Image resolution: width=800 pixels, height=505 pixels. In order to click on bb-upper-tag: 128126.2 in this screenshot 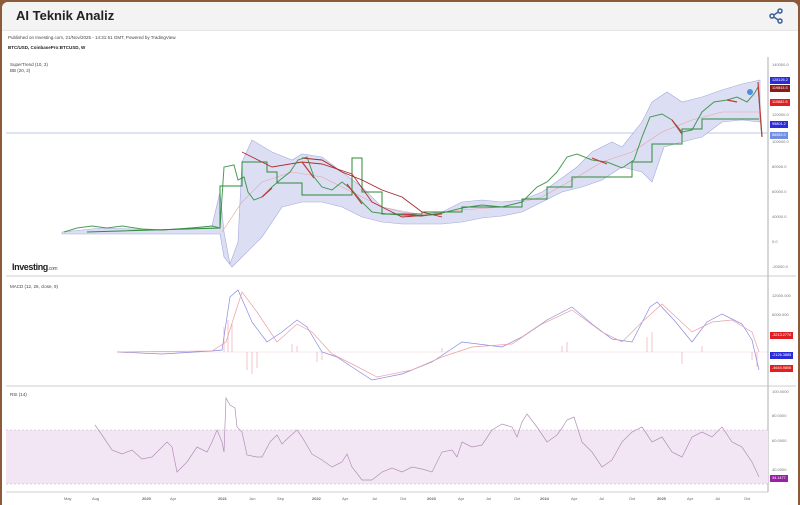, I will do `click(780, 80)`.